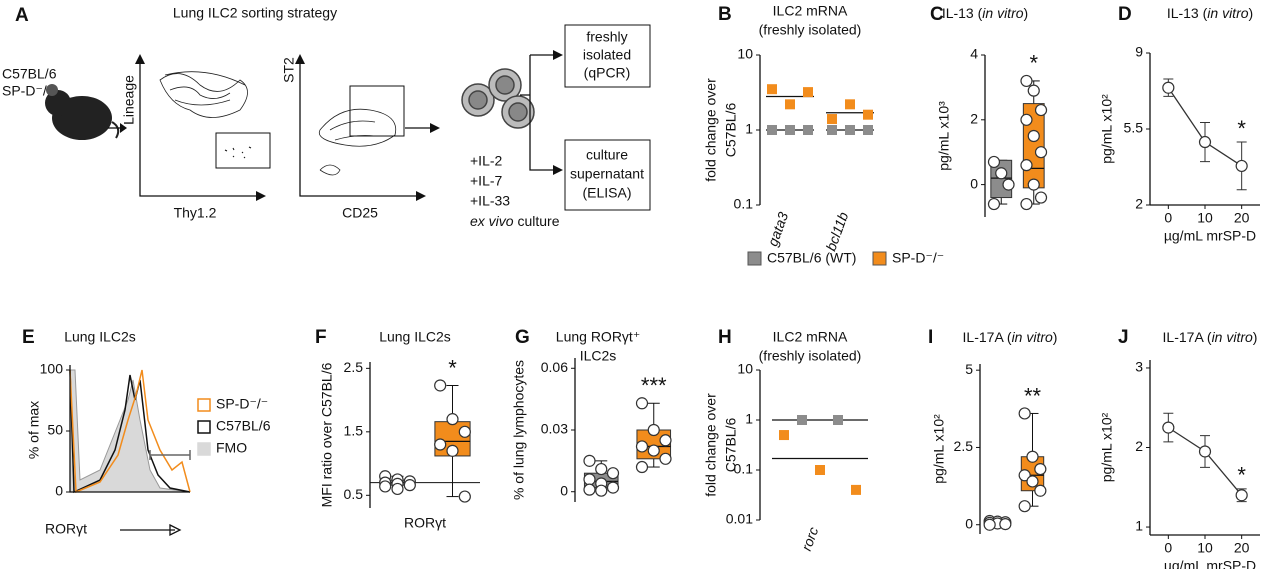 The image size is (1280, 569). What do you see at coordinates (100, 337) in the screenshot?
I see `panel-title: Lung ILC2s` at bounding box center [100, 337].